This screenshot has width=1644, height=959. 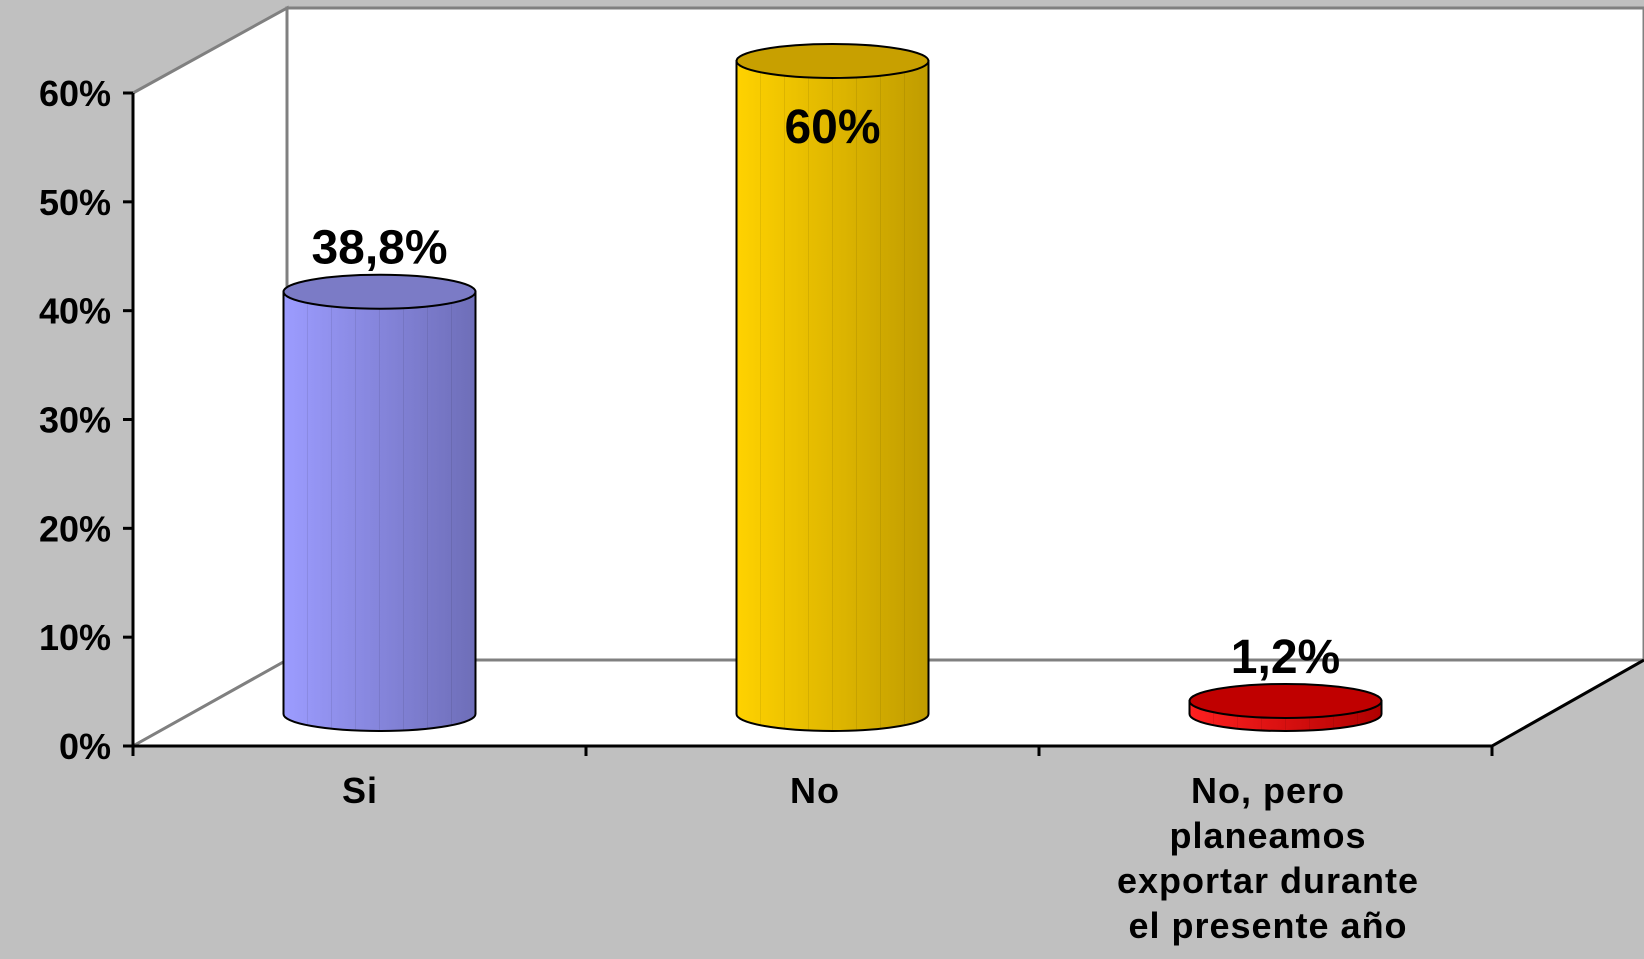 What do you see at coordinates (832, 127) in the screenshot?
I see `bar-1-data-label: 60%` at bounding box center [832, 127].